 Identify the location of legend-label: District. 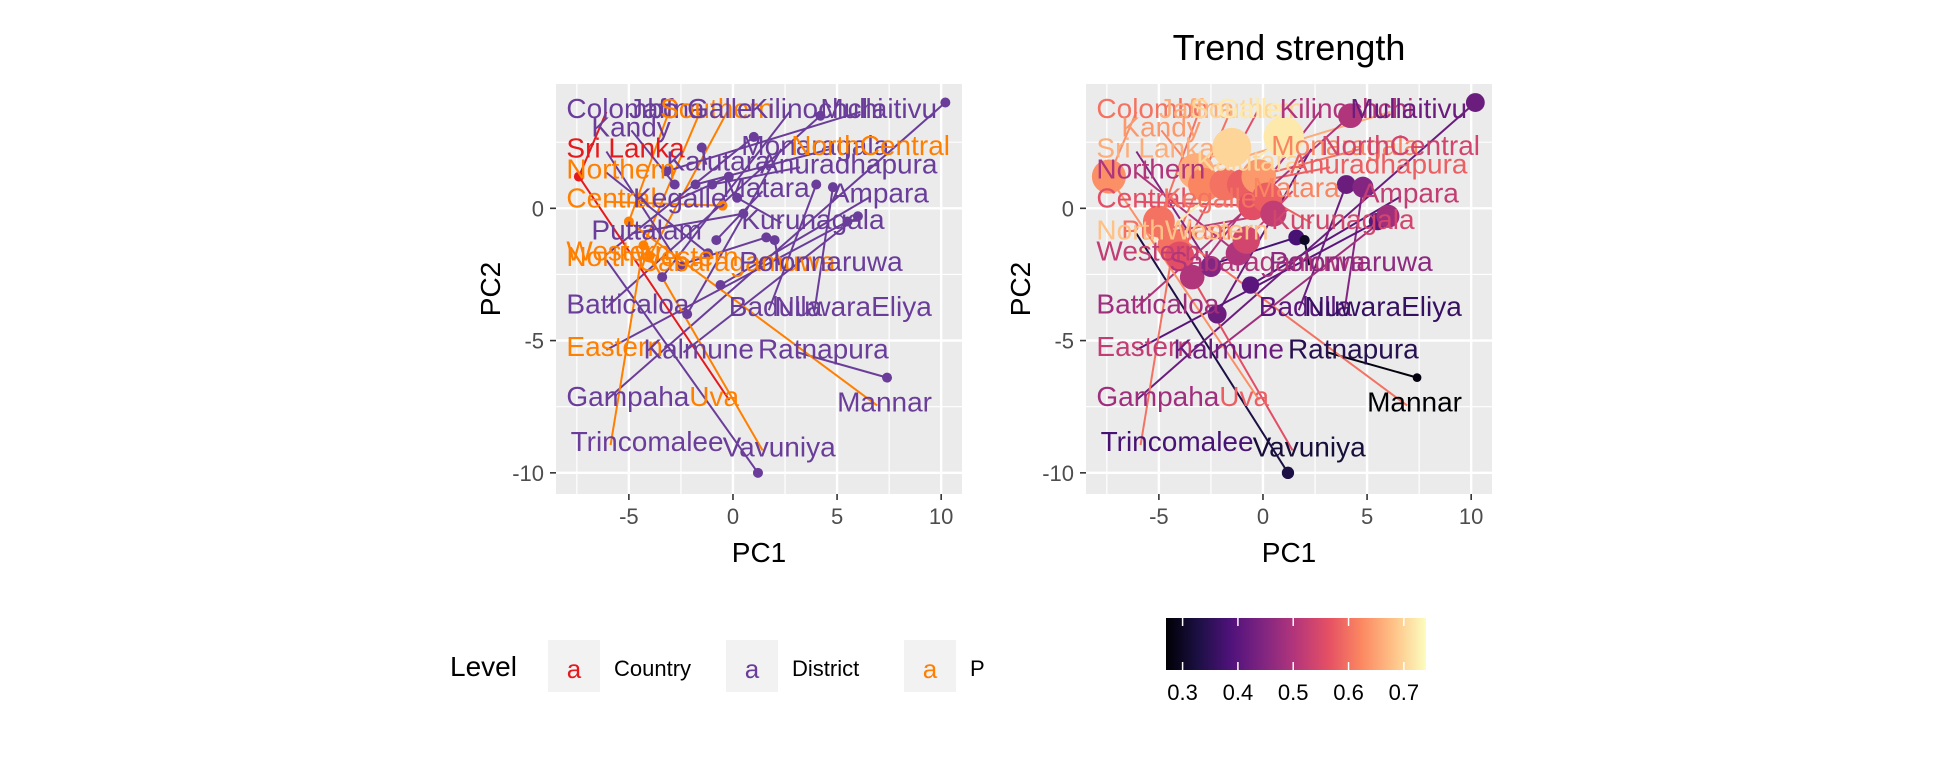
(825, 668).